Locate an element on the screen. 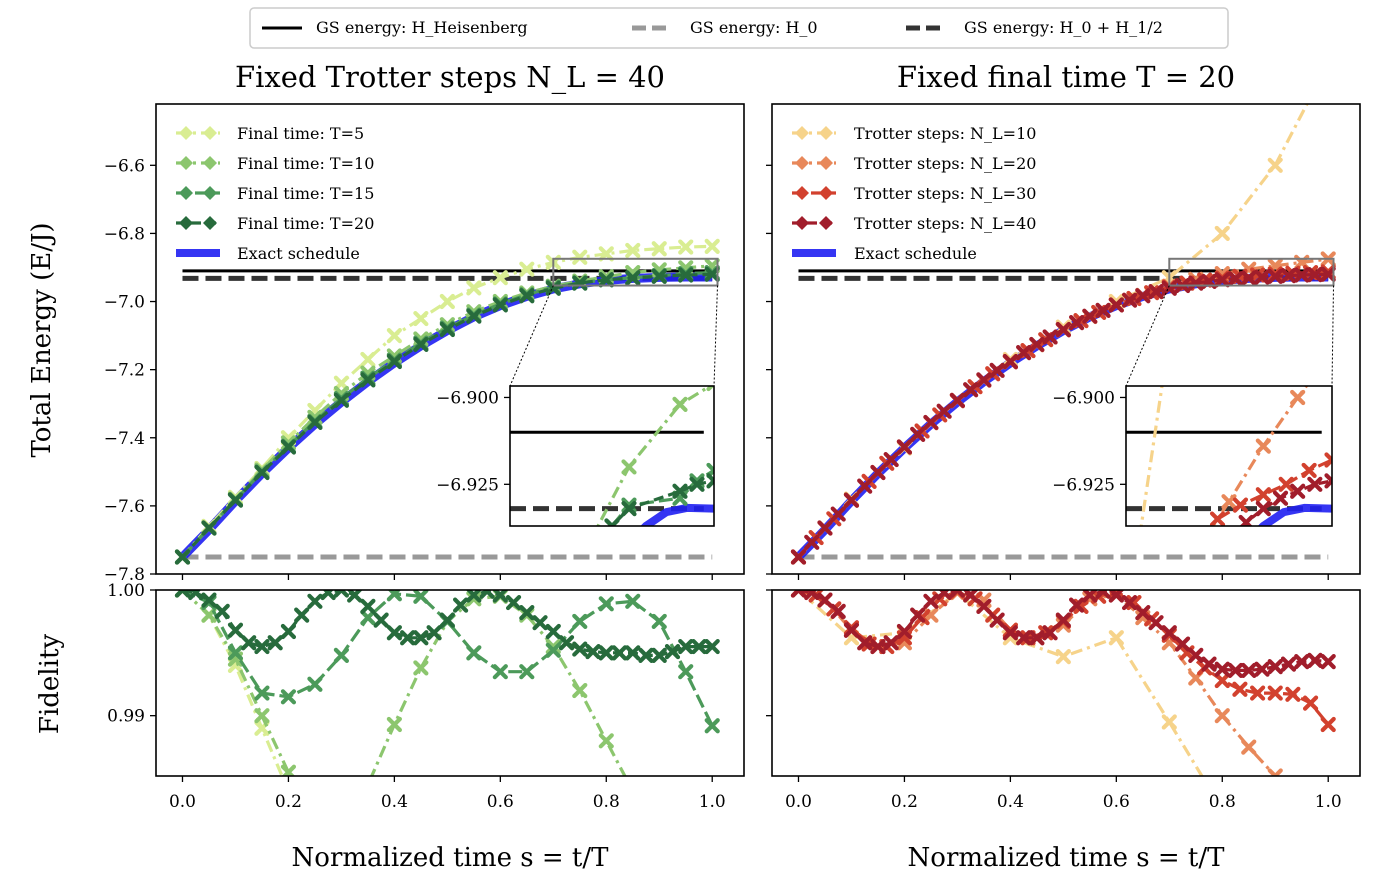  left-inset-ytick-label: −6.925 is located at coordinates (467, 485).